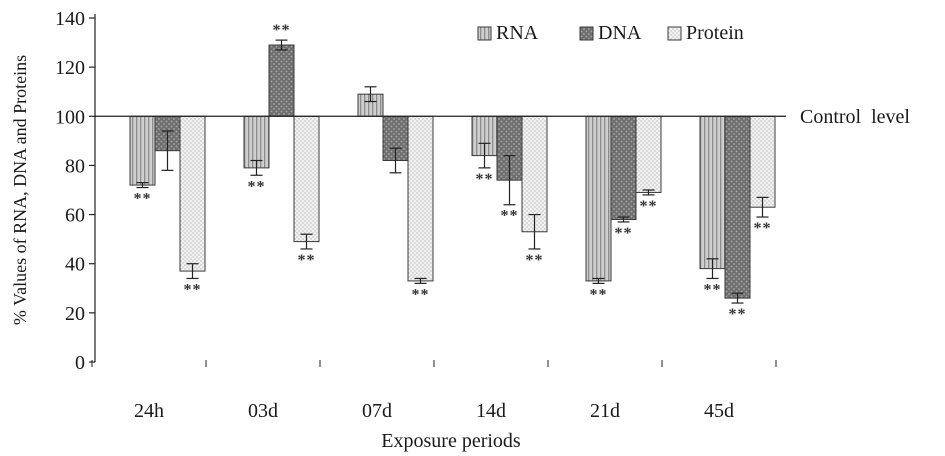  Describe the element at coordinates (491, 411) in the screenshot. I see `x-tick-label: 14d` at that location.